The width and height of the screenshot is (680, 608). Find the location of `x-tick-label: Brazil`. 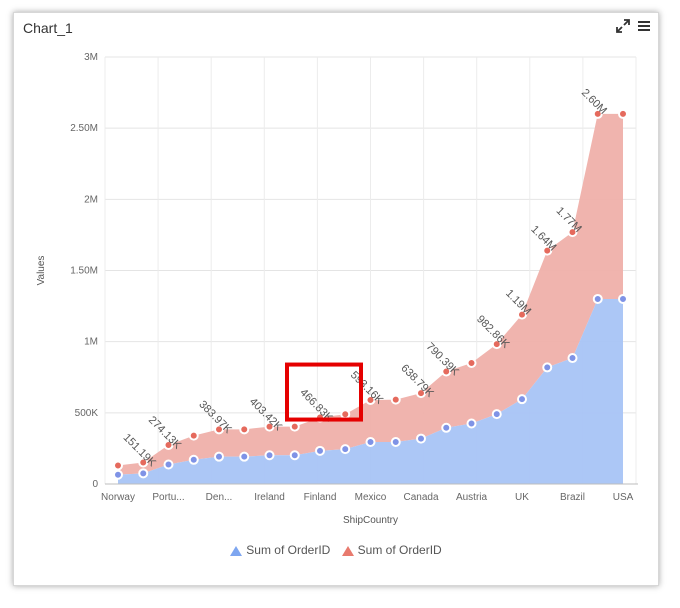

x-tick-label: Brazil is located at coordinates (572, 497).